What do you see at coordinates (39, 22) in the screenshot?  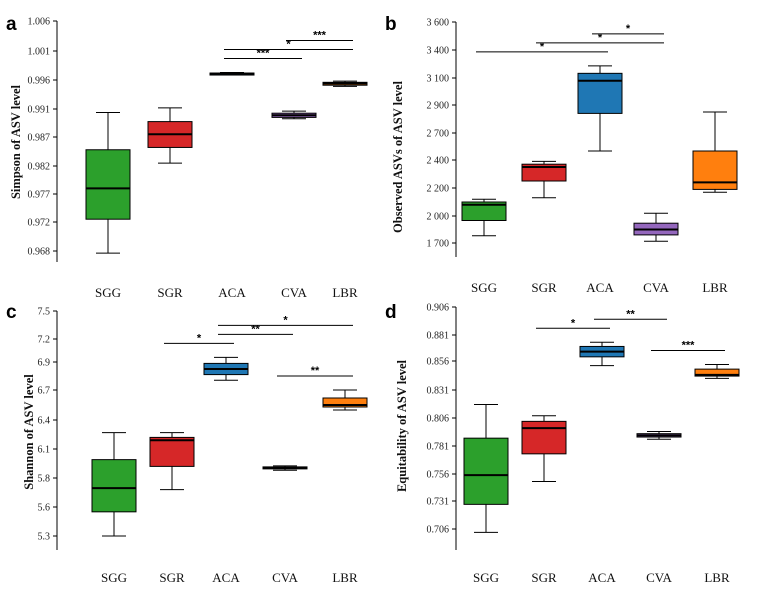 I see `y-tick-label: 1.006` at bounding box center [39, 22].